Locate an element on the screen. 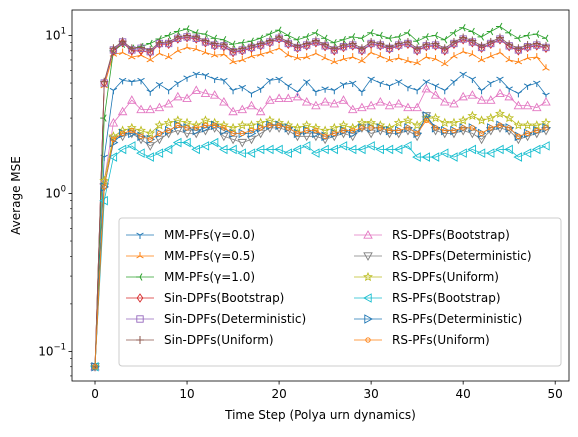 Image resolution: width=578 pixels, height=437 pixels. legend-entry: Sin-DPFs(Bootstrap) is located at coordinates (205, 298).